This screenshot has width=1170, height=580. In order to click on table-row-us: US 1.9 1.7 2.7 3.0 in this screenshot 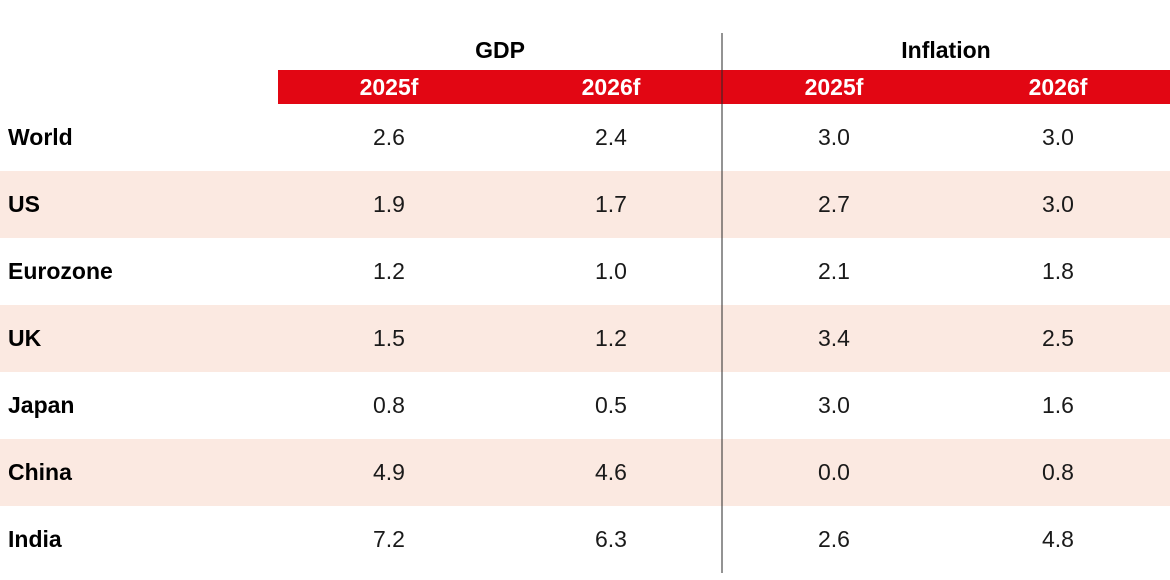, I will do `click(585, 204)`.